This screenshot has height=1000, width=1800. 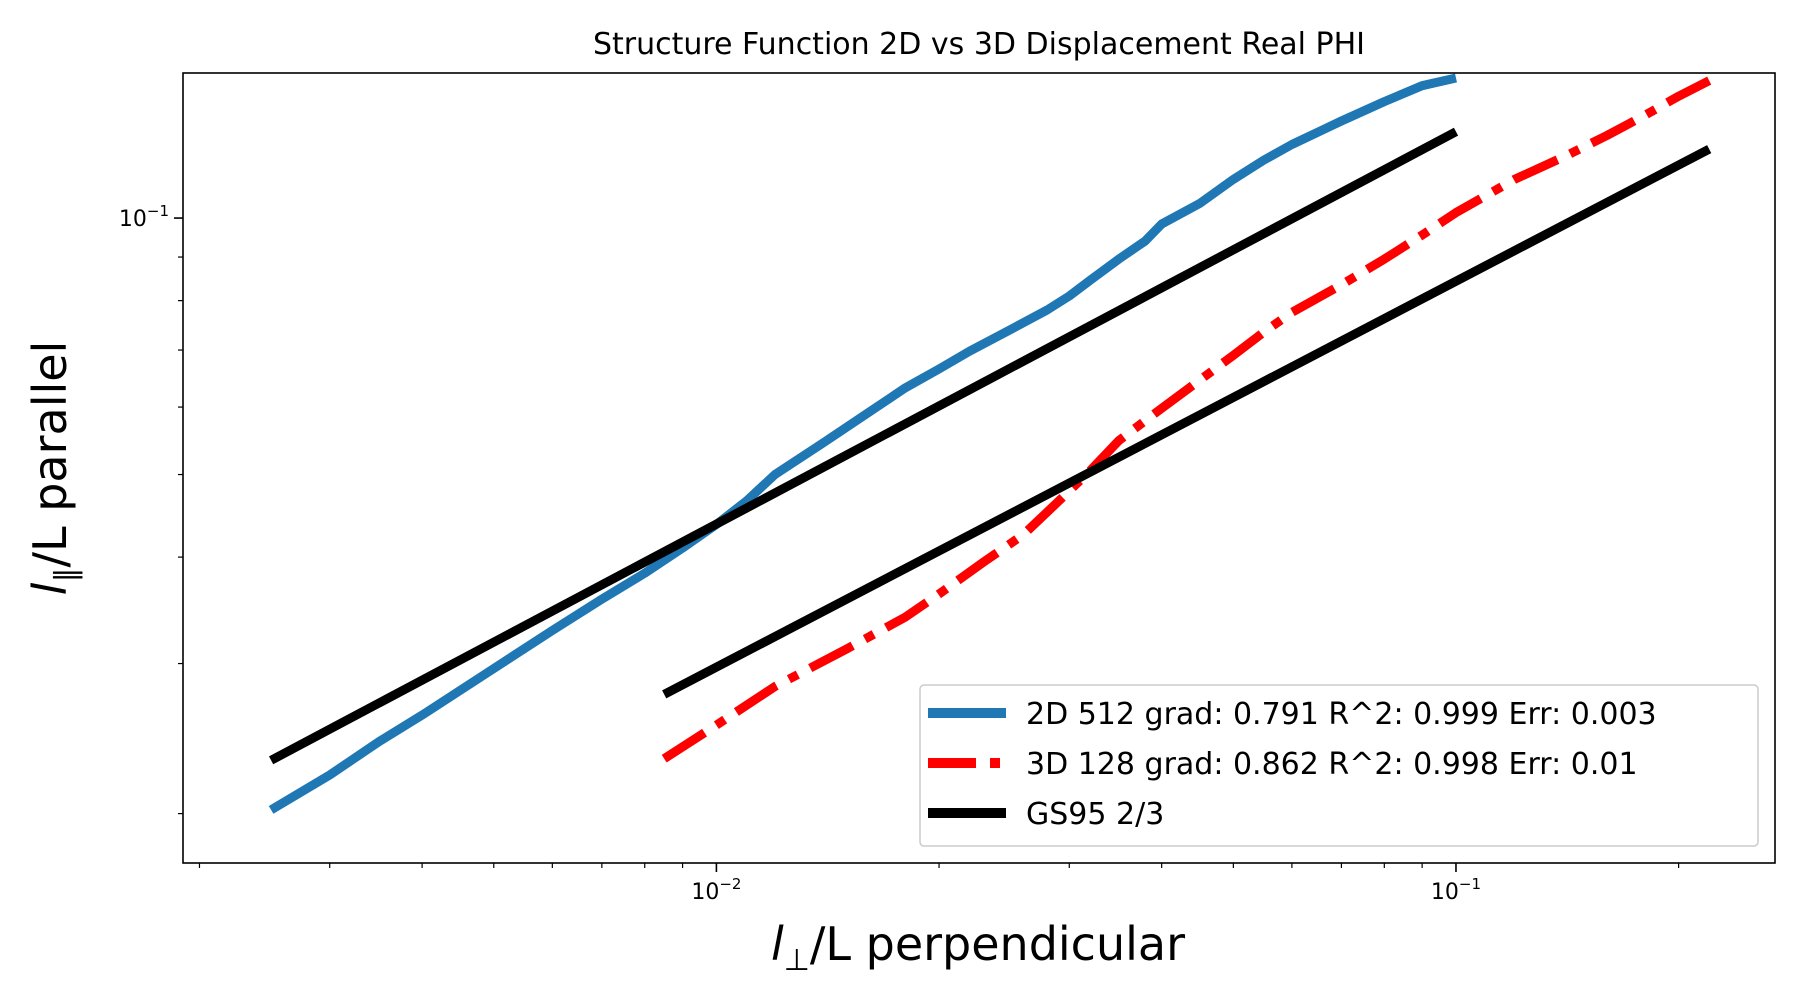 I want to click on x-axis-symbol: l, so click(x=777, y=944).